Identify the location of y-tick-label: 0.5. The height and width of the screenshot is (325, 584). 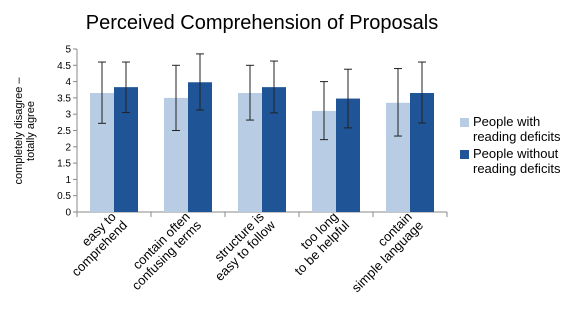
(64, 196).